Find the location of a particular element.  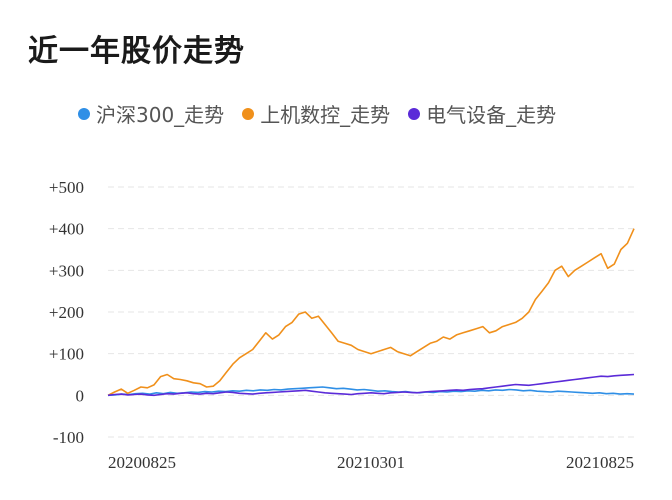

legend-marker-shangji is located at coordinates (248, 113).